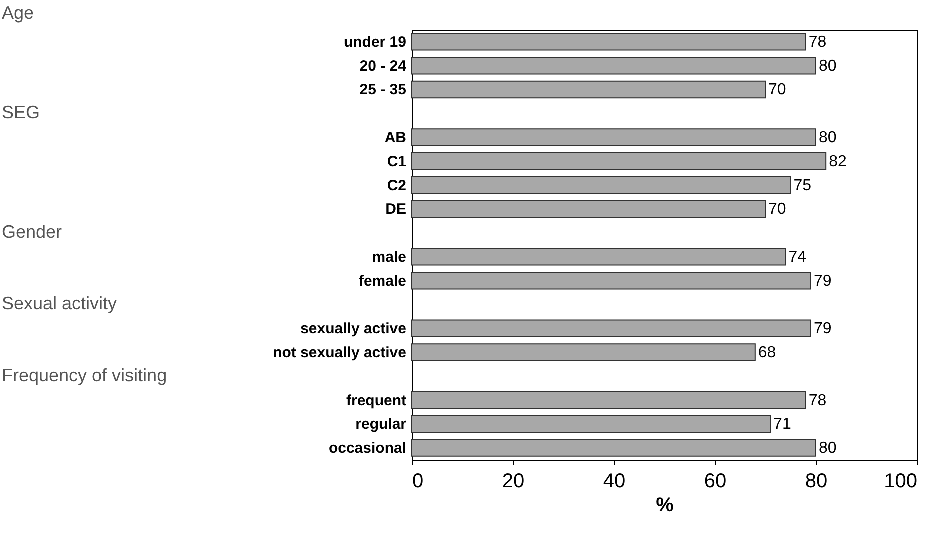 The image size is (950, 535). What do you see at coordinates (783, 425) in the screenshot?
I see `data-label: 71` at bounding box center [783, 425].